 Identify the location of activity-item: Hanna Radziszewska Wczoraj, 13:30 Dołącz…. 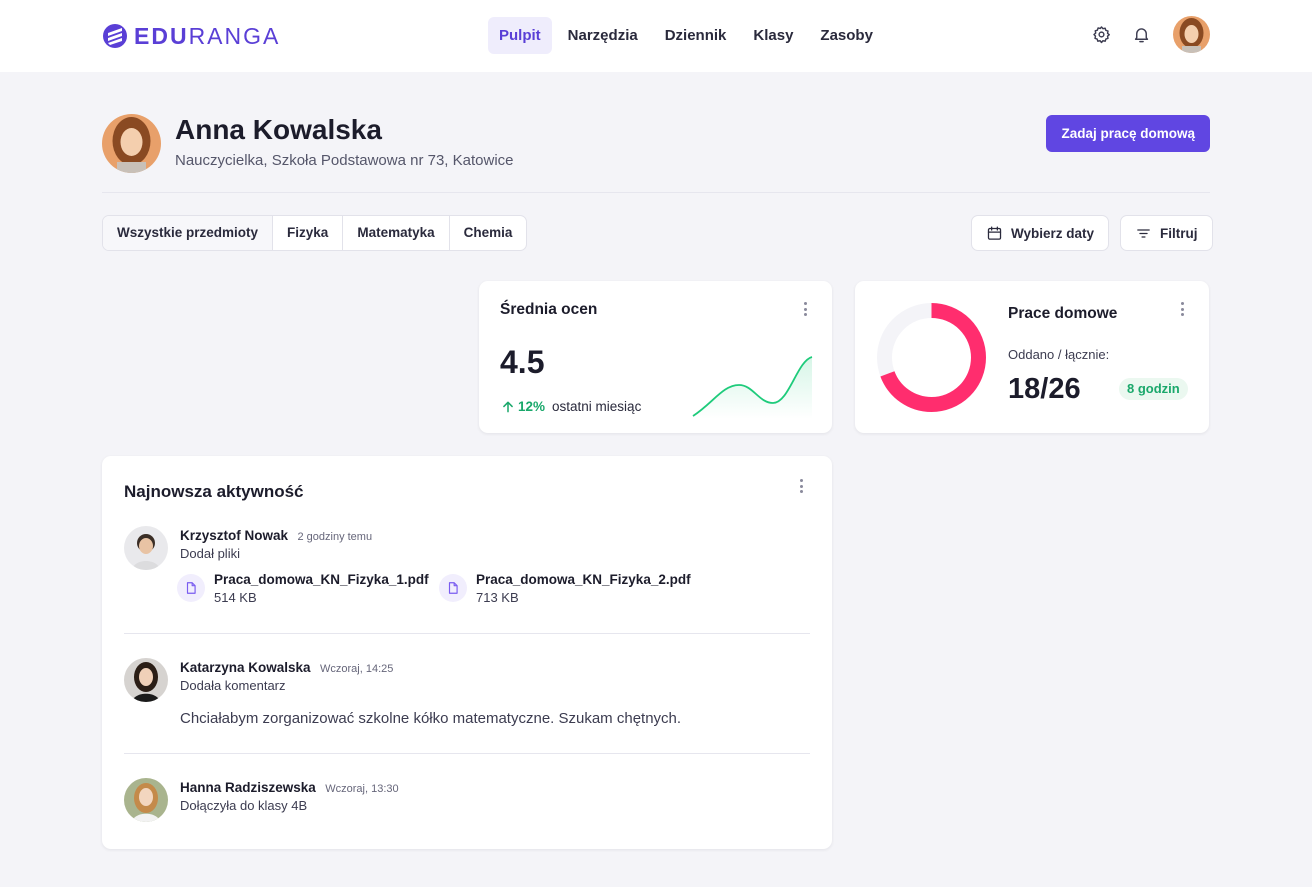
(469, 802).